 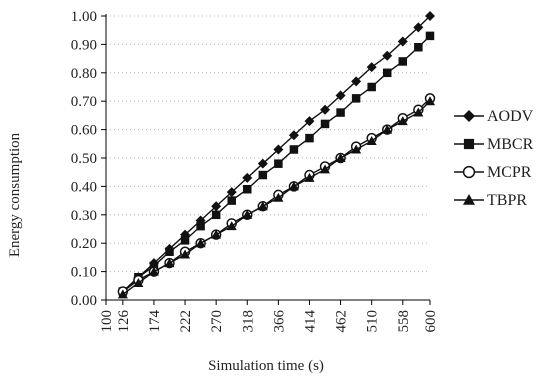 What do you see at coordinates (84, 131) in the screenshot?
I see `y-tick-label: 0.60` at bounding box center [84, 131].